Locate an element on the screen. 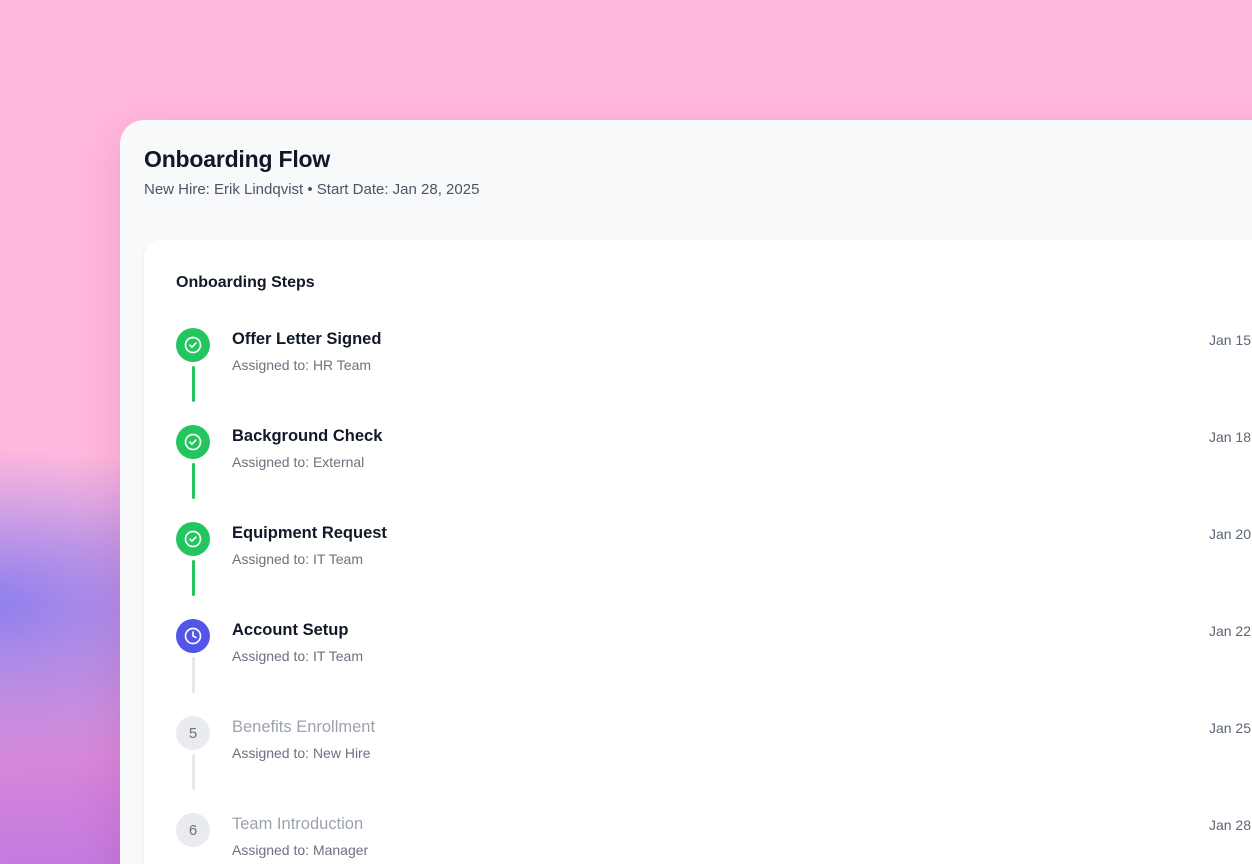  step-date: Jan 28 is located at coordinates (1229, 825).